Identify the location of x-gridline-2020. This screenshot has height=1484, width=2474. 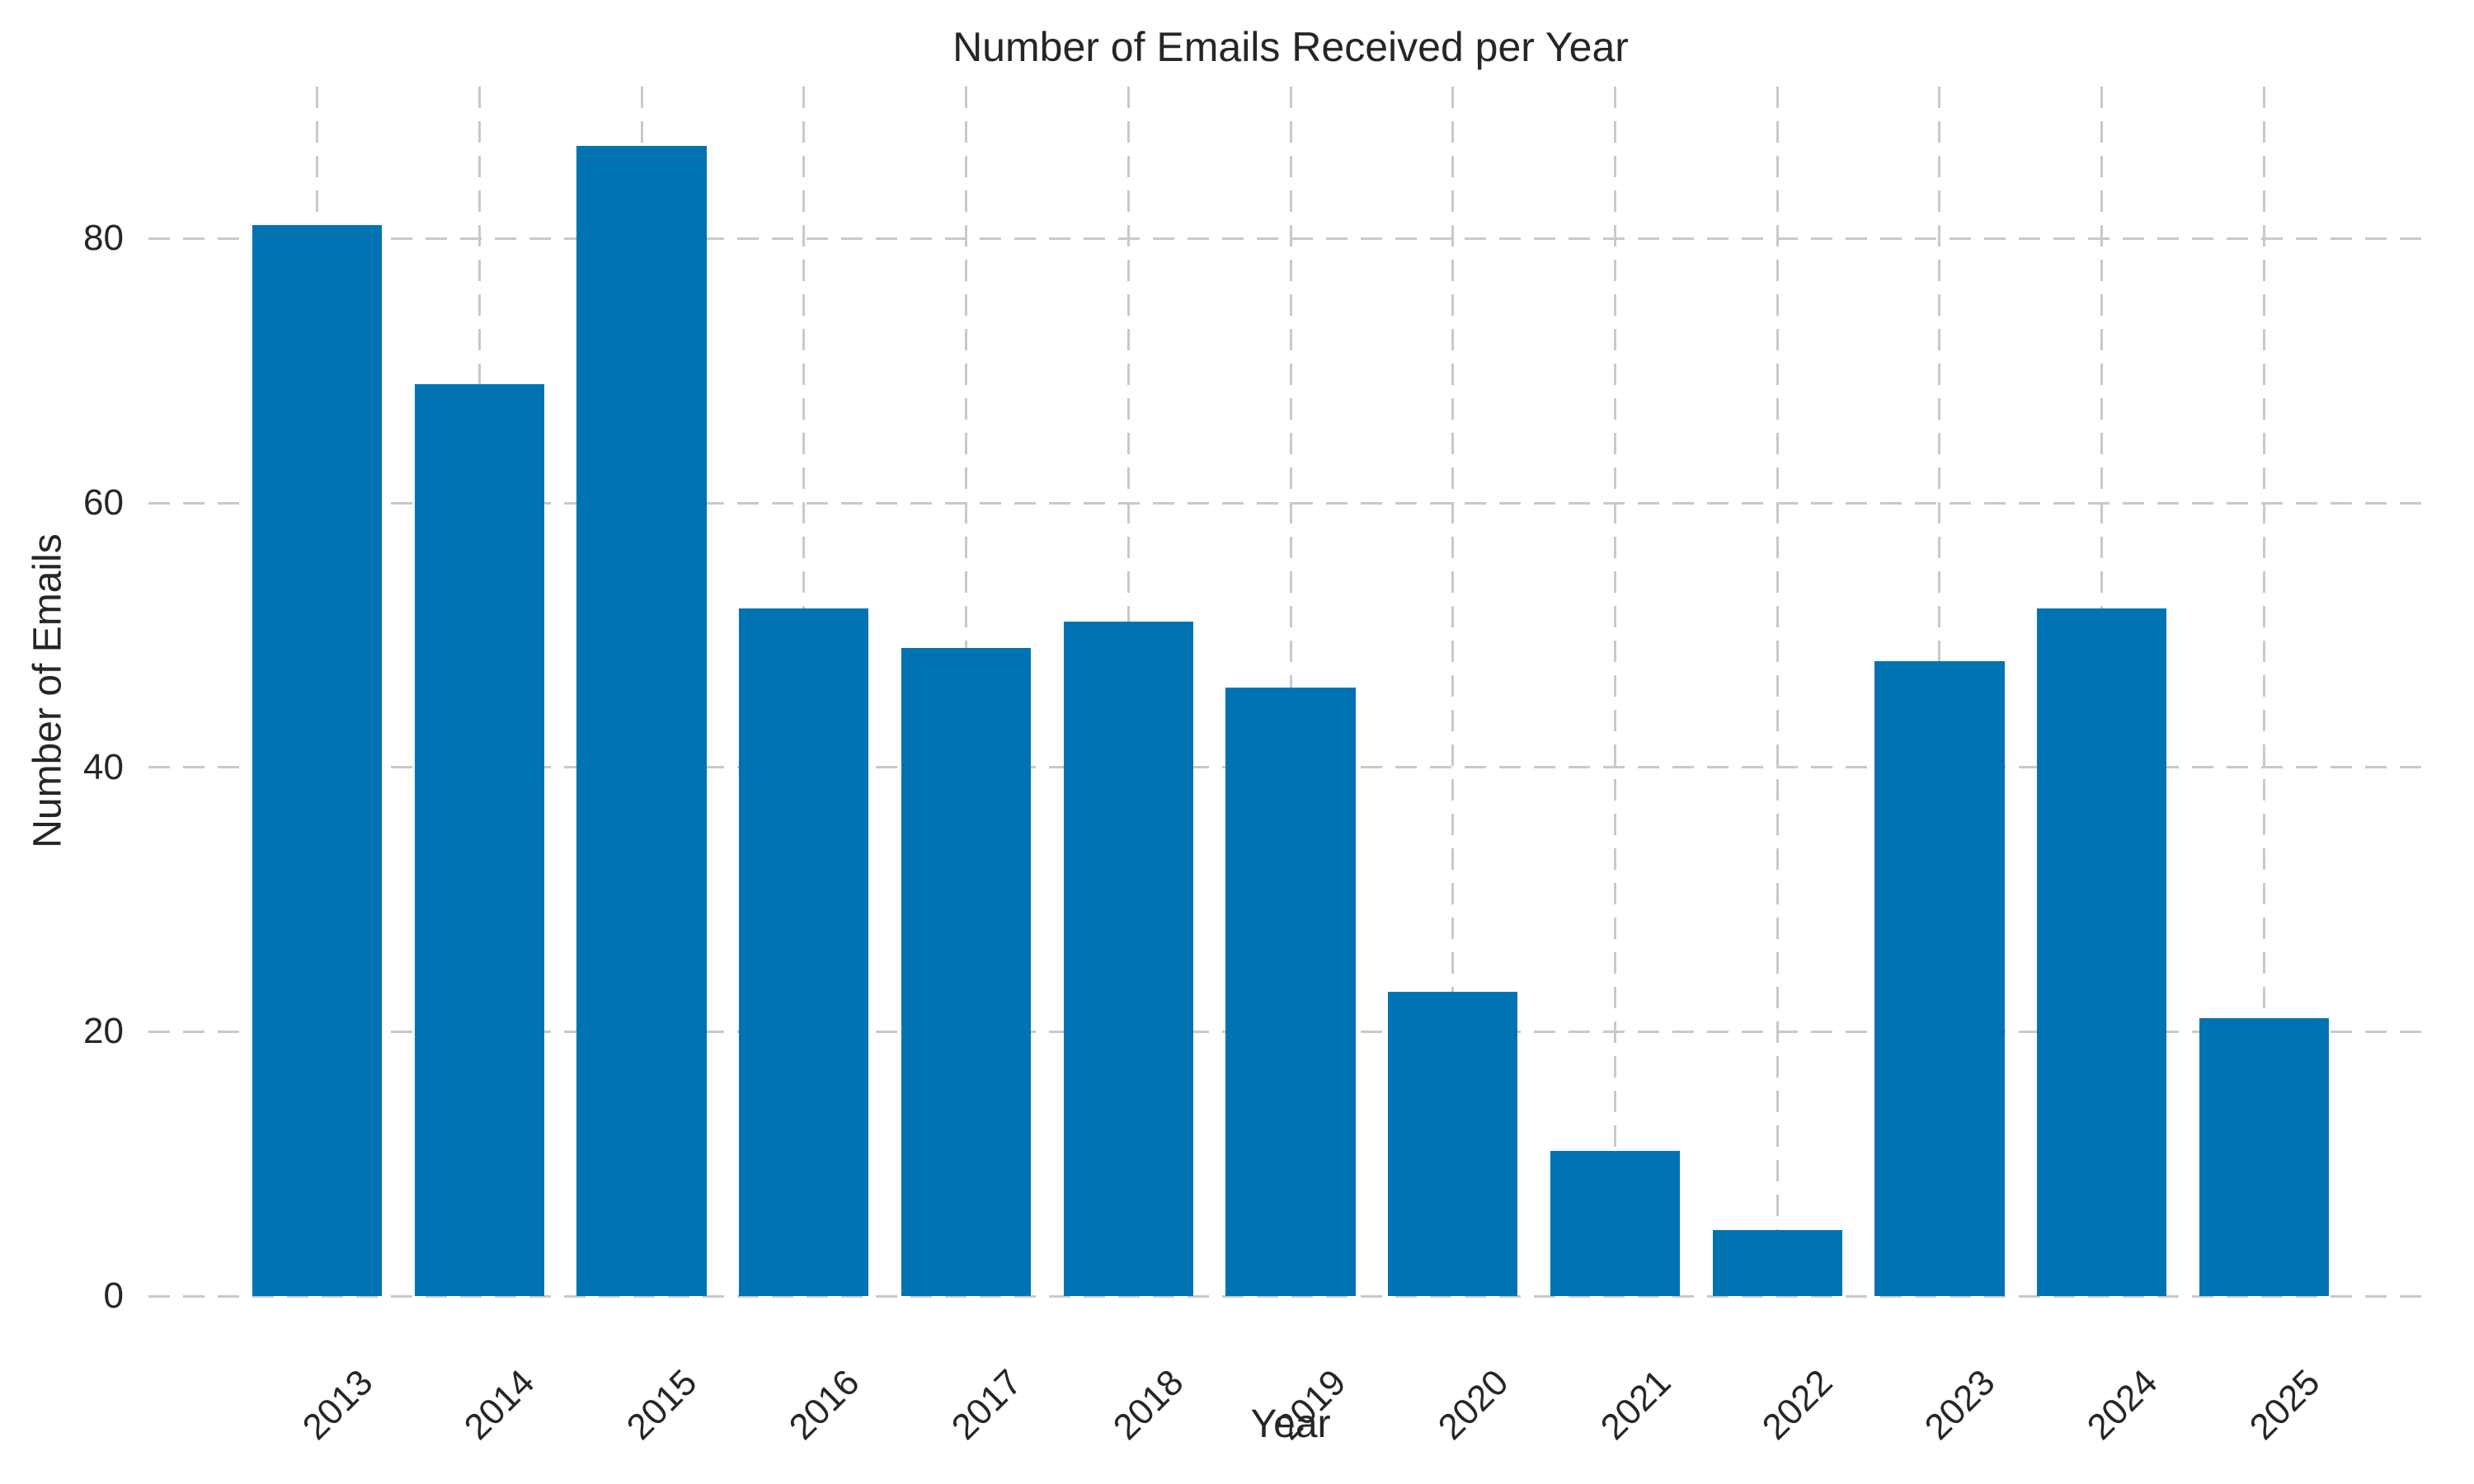
(1453, 691).